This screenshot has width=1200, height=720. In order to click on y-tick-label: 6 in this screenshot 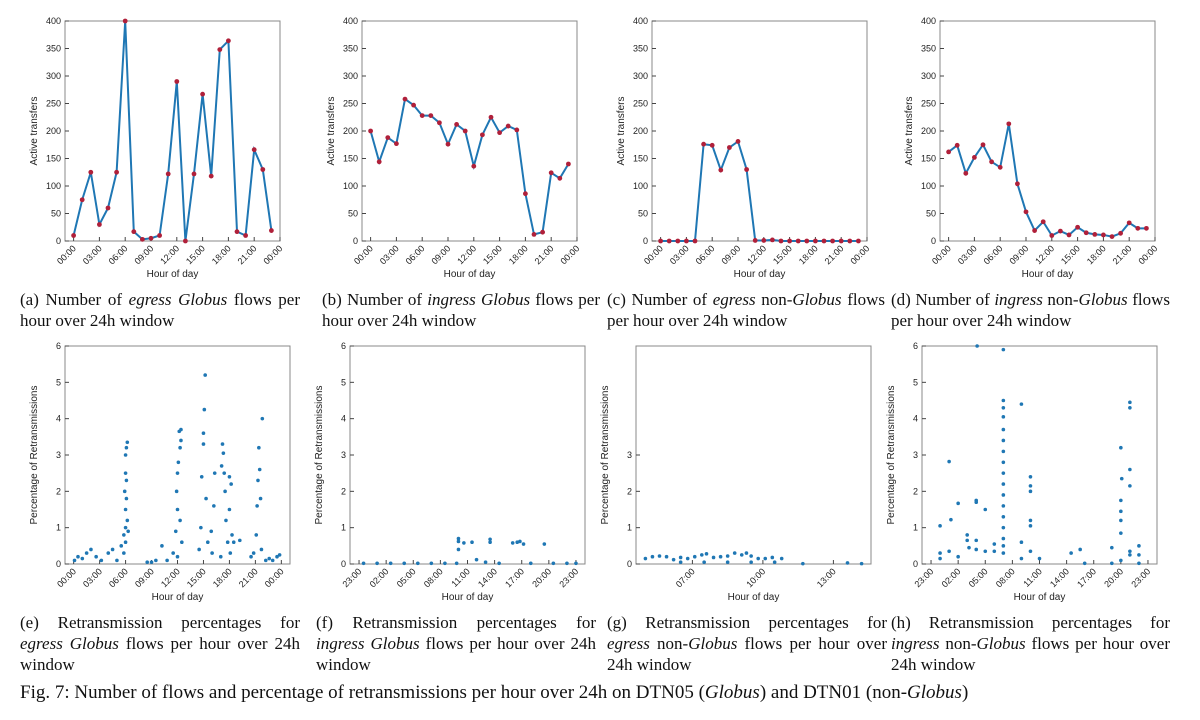, I will do `click(58, 346)`.